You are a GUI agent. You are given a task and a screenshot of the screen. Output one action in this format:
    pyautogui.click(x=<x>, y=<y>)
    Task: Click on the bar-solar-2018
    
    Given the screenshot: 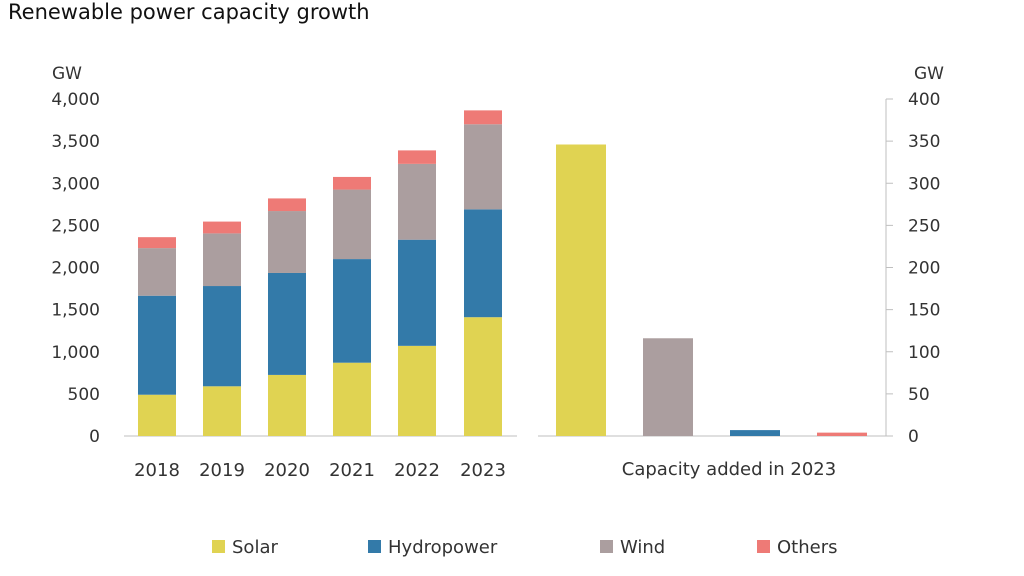 What is the action you would take?
    pyautogui.click(x=157, y=415)
    